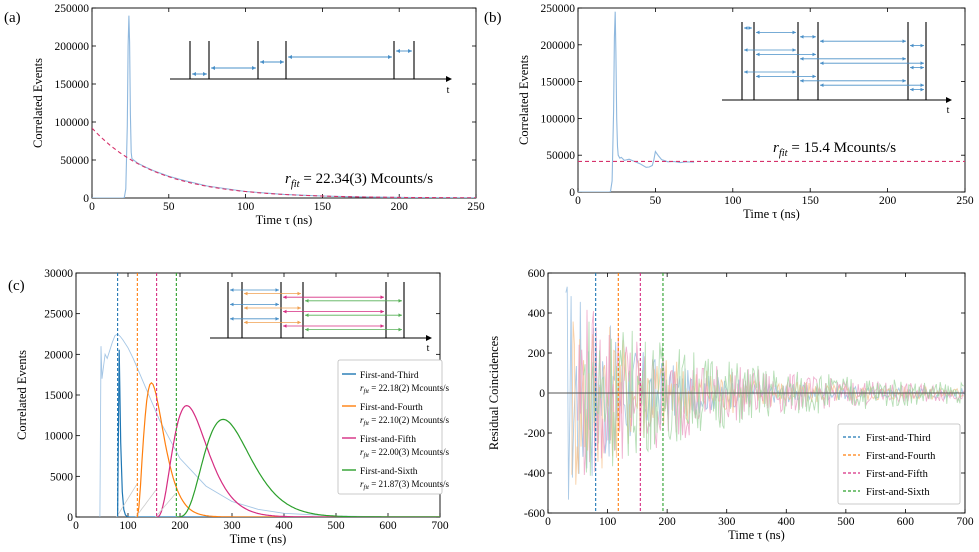 Image resolution: width=979 pixels, height=552 pixels. Describe the element at coordinates (58, 315) in the screenshot. I see `y-tick-label: 25000` at that location.